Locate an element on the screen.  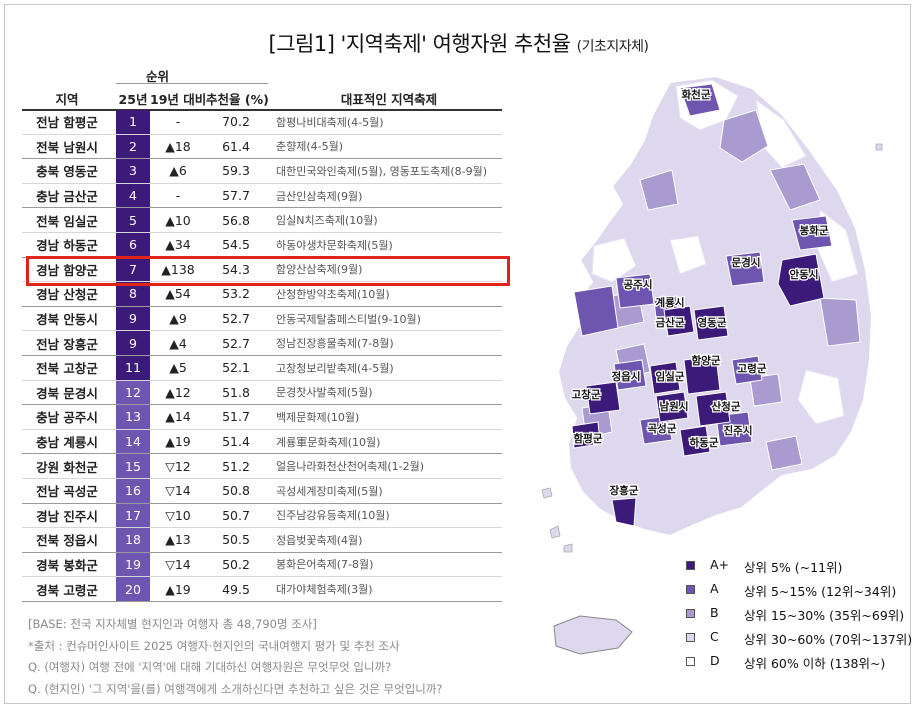
rank-cell: 1 is located at coordinates (133, 122).